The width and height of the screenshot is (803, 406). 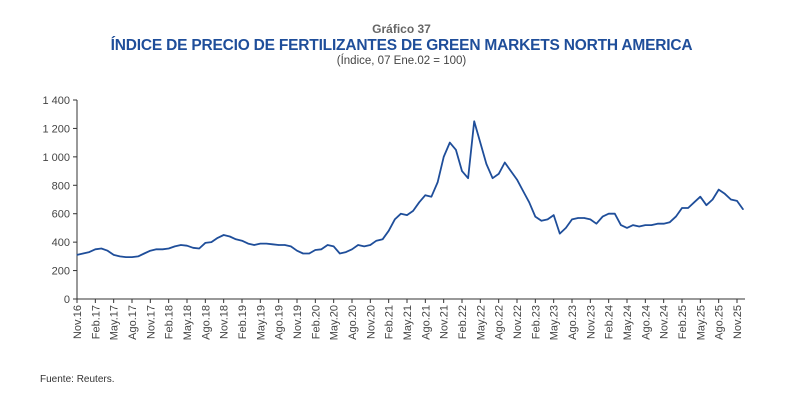 I want to click on y-tick-label: 0, so click(x=67, y=300).